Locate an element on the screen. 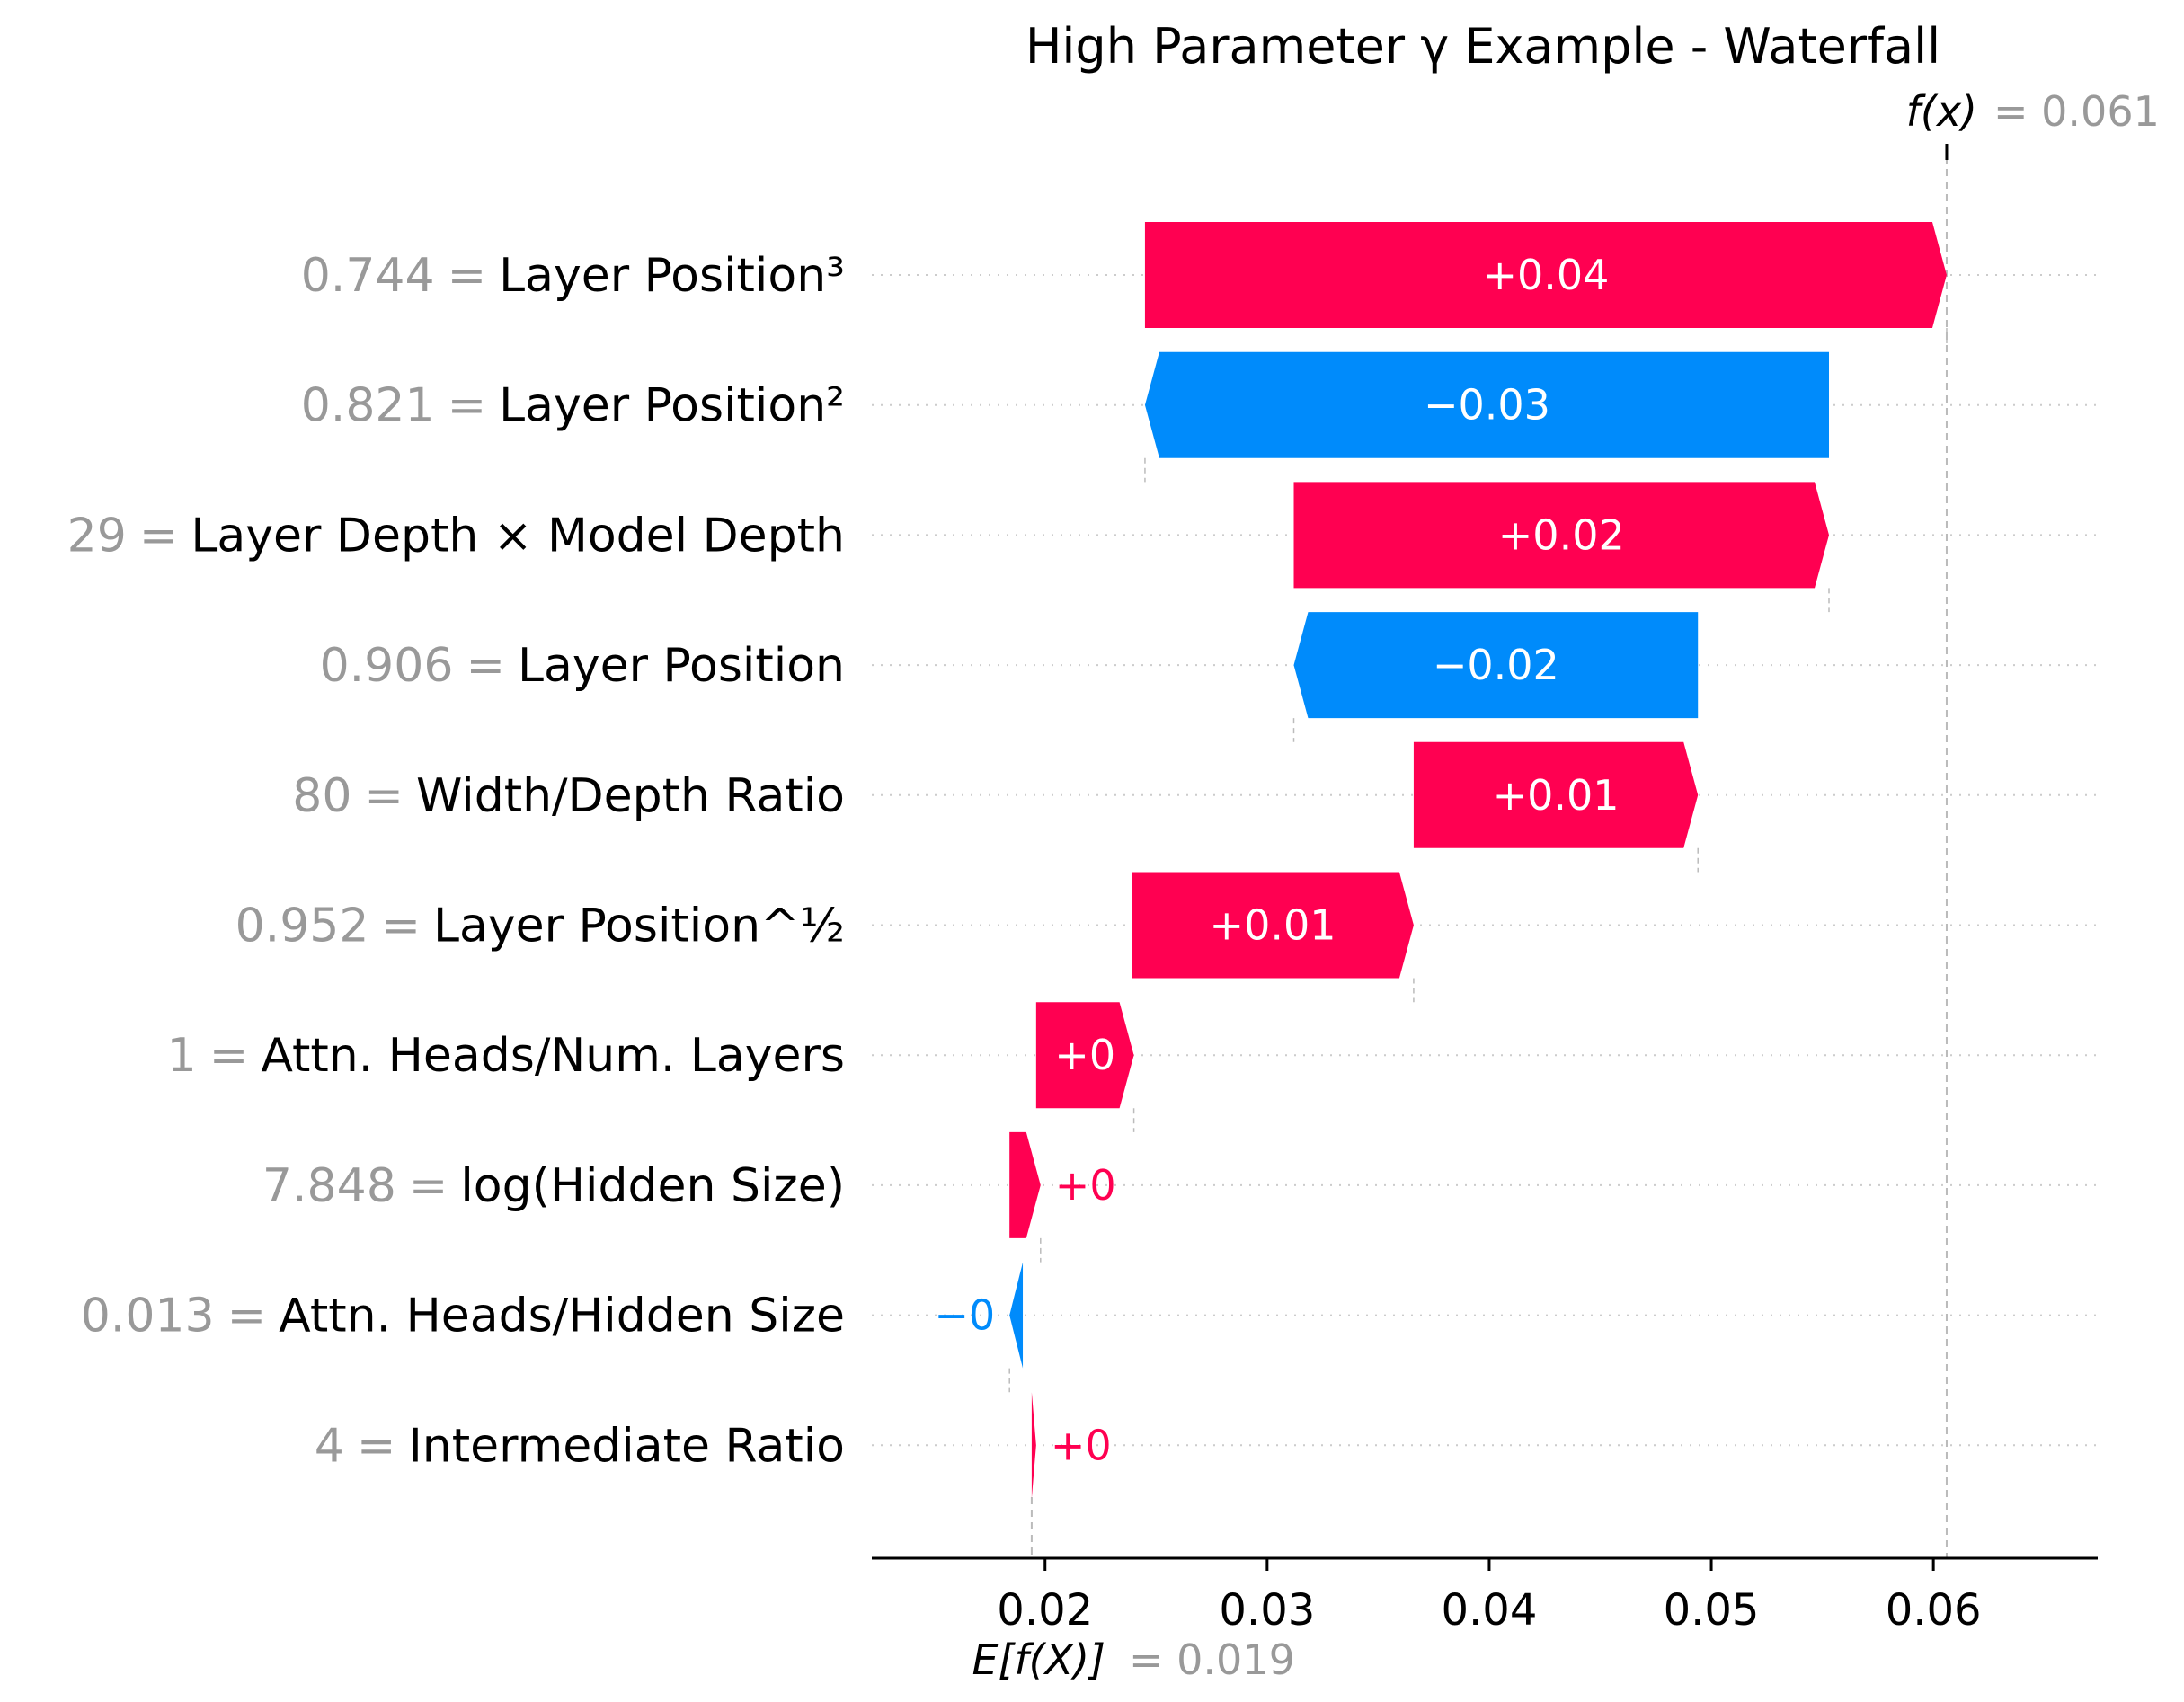 Image resolution: width=2184 pixels, height=1702 pixels. bar-value-label: +0.02 is located at coordinates (1562, 534).